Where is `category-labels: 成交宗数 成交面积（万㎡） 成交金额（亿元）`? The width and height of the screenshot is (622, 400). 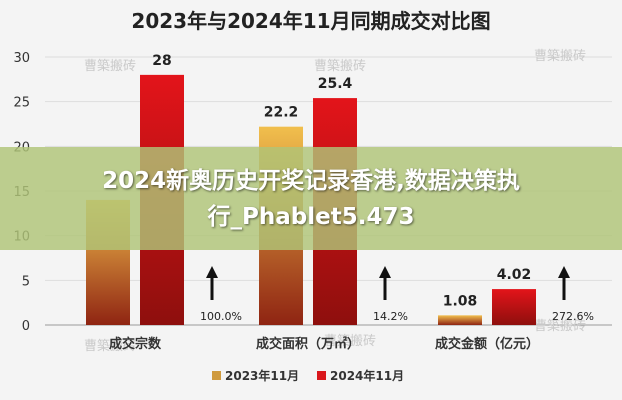 category-labels: 成交宗数 成交面积（万㎡） 成交金额（亿元） is located at coordinates (324, 344).